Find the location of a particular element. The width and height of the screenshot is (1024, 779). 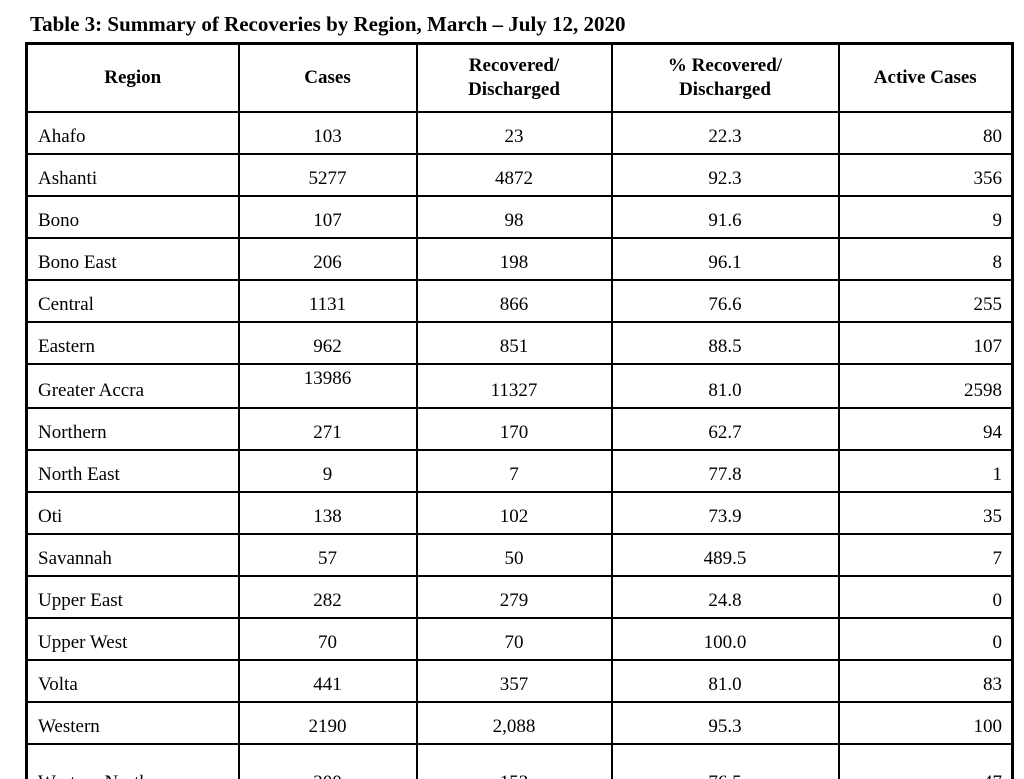

table-row: Northern 271 170 62.7 94 is located at coordinates (519, 429).